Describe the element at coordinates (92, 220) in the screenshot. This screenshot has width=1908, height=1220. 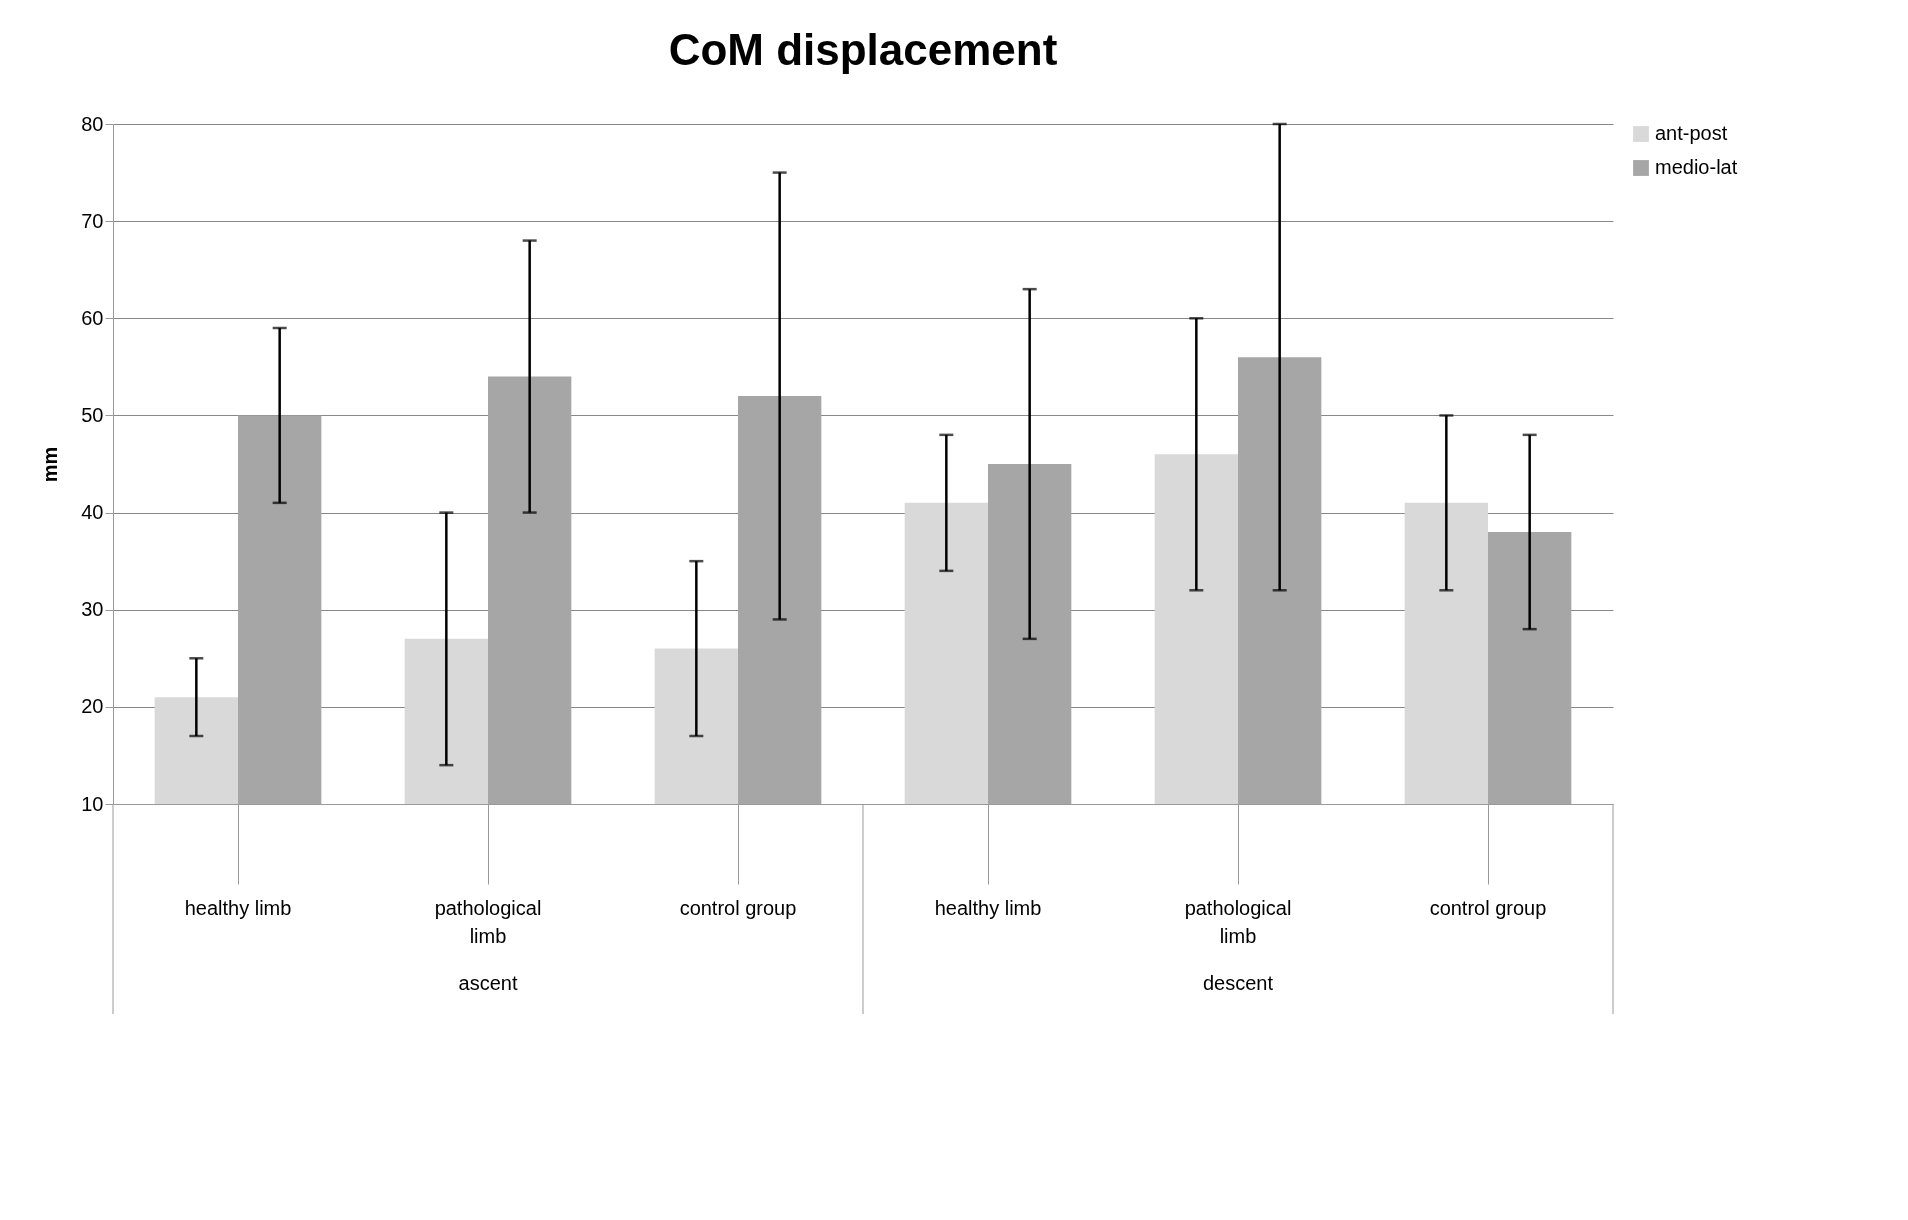
I see `y-tick-label: 70` at that location.